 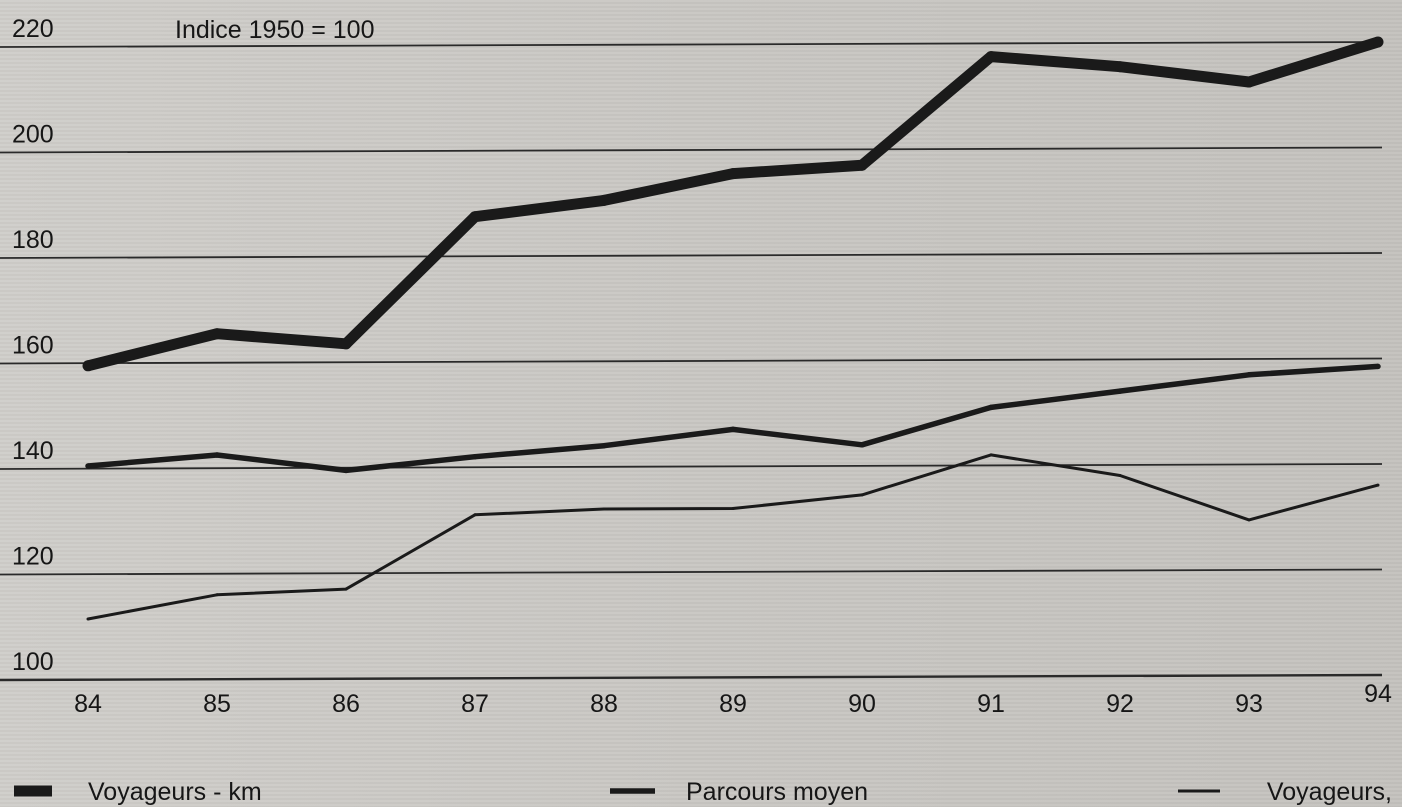 What do you see at coordinates (777, 792) in the screenshot?
I see `legend-label-medium: Parcours moyen` at bounding box center [777, 792].